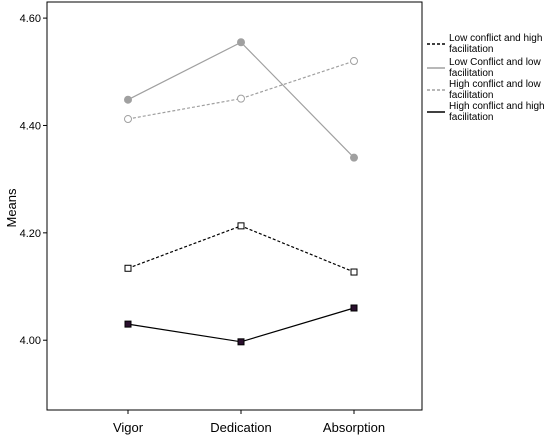 This screenshot has height=440, width=550. What do you see at coordinates (30, 19) in the screenshot?
I see `y-tick-label: 4.60` at bounding box center [30, 19].